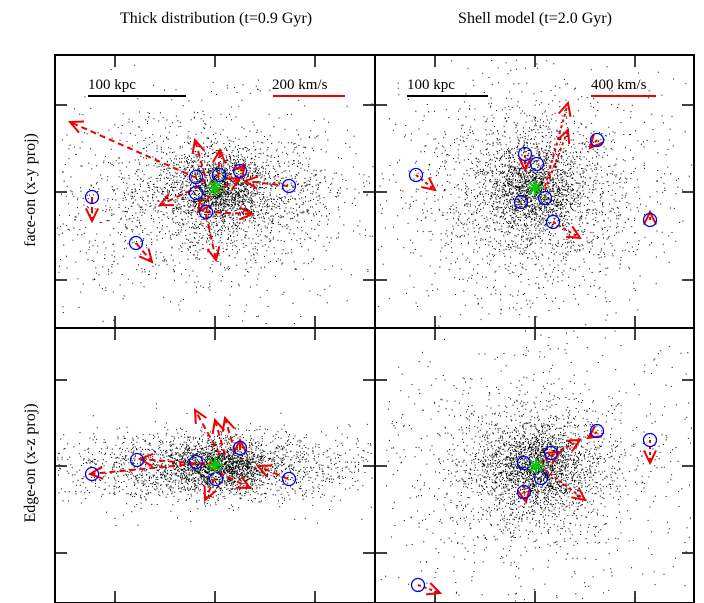  What do you see at coordinates (30, 462) in the screenshot?
I see `row-label-edge-on: Edge-on (x-z proj)` at bounding box center [30, 462].